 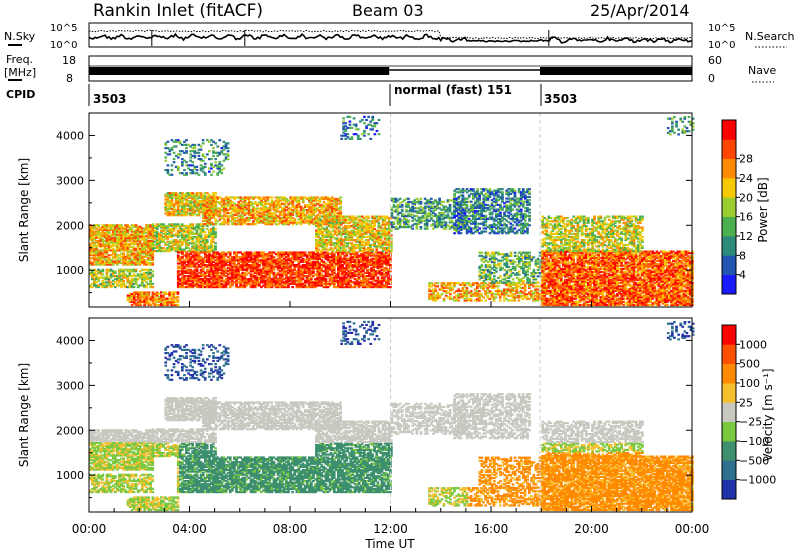 I want to click on freq-left-label-2: [MHz], so click(x=20, y=72).